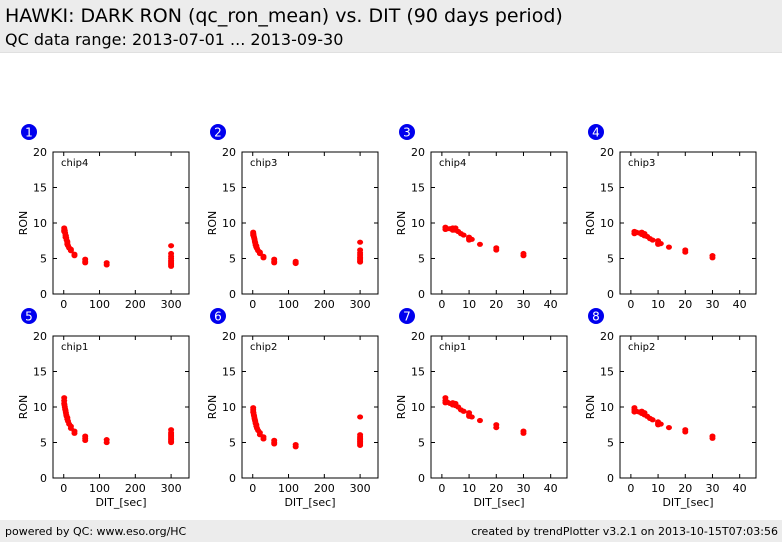 This screenshot has height=542, width=782. I want to click on scatter-panel-4: 0 5 10 15 20 0 10 20 30 40 RON chip3 4, so click(670, 217).